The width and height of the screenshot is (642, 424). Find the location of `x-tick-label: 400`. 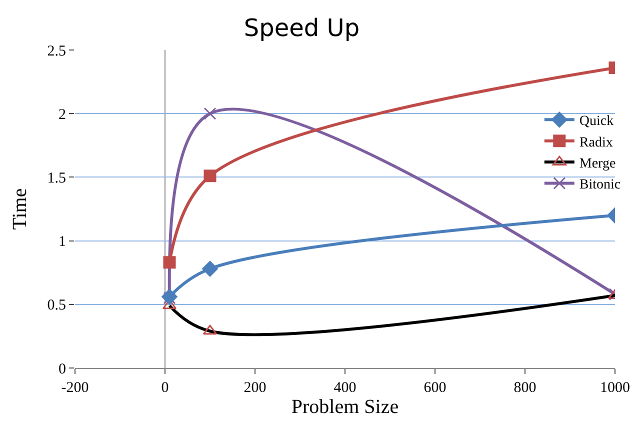

x-tick-label: 400 is located at coordinates (345, 388).